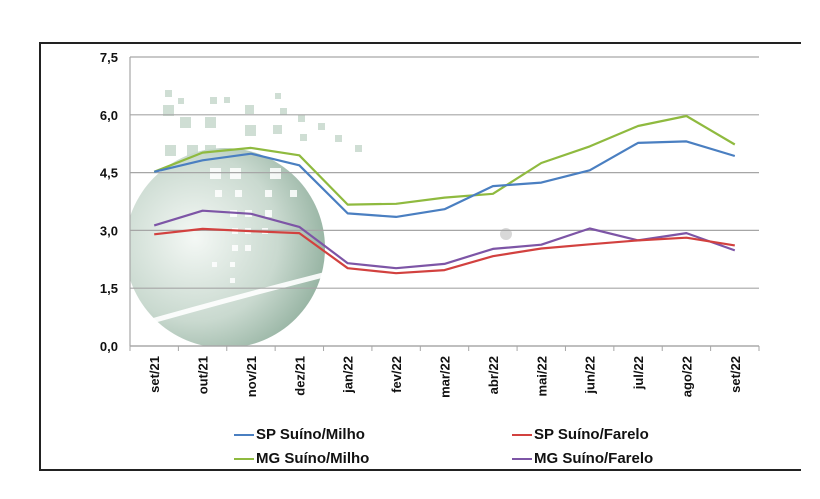 The height and width of the screenshot is (499, 820). What do you see at coordinates (638, 373) in the screenshot?
I see `x-tick-label: jul/22` at bounding box center [638, 373].